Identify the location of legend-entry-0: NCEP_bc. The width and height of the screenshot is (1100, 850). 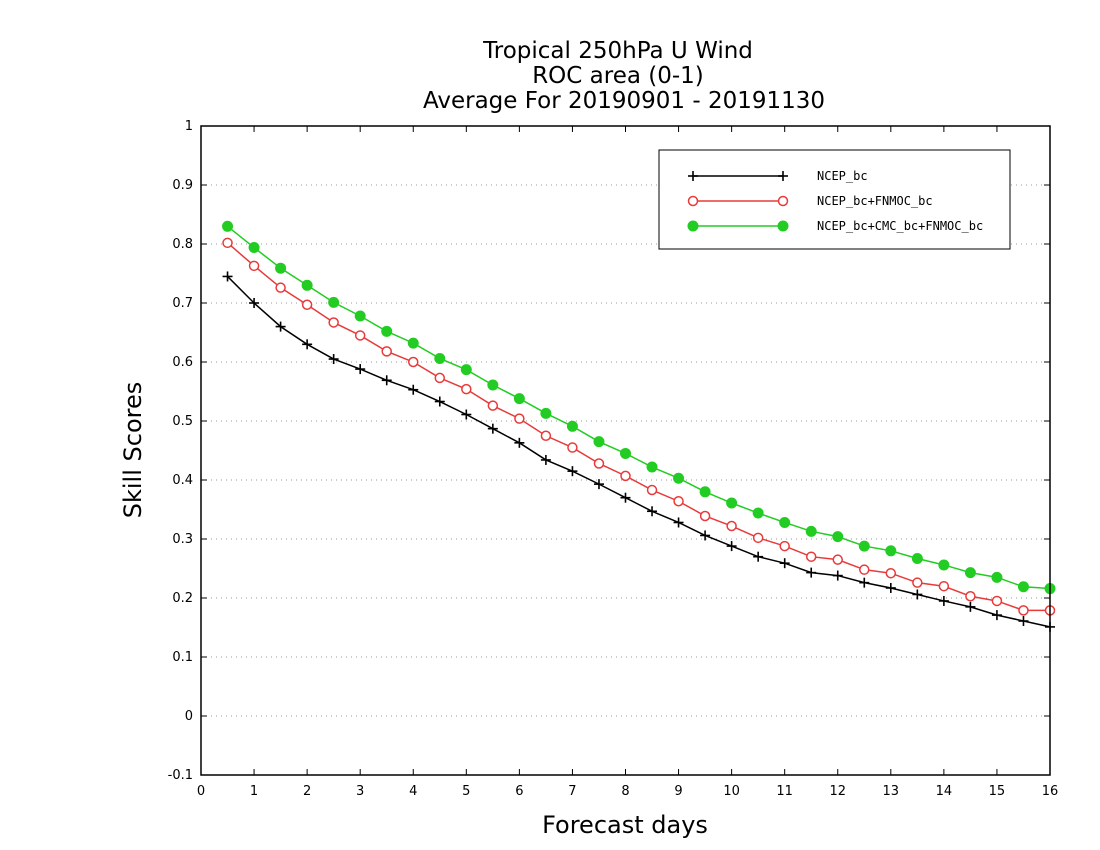
(778, 176).